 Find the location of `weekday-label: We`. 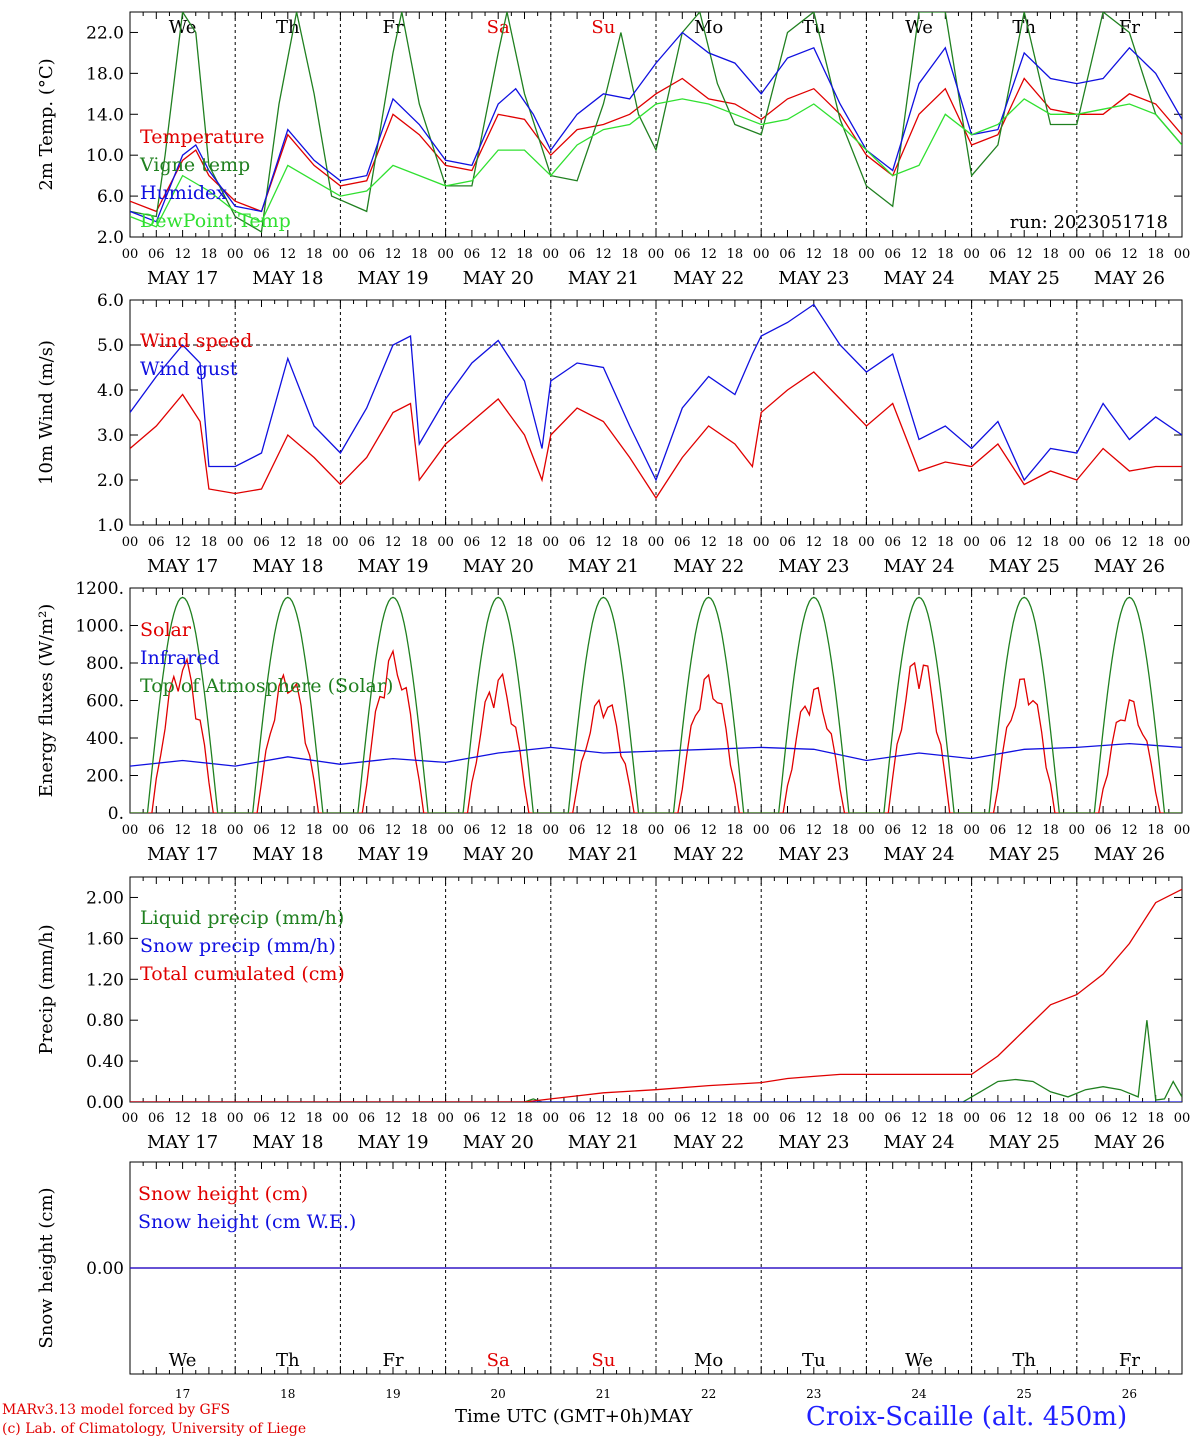

weekday-label: We is located at coordinates (919, 1360).